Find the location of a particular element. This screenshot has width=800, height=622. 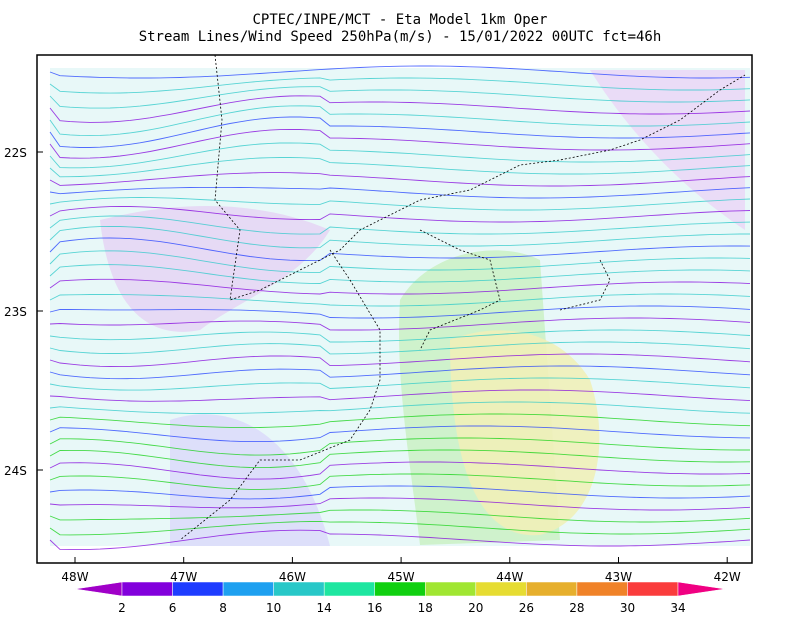

colorbar-label: 26 is located at coordinates (526, 608).